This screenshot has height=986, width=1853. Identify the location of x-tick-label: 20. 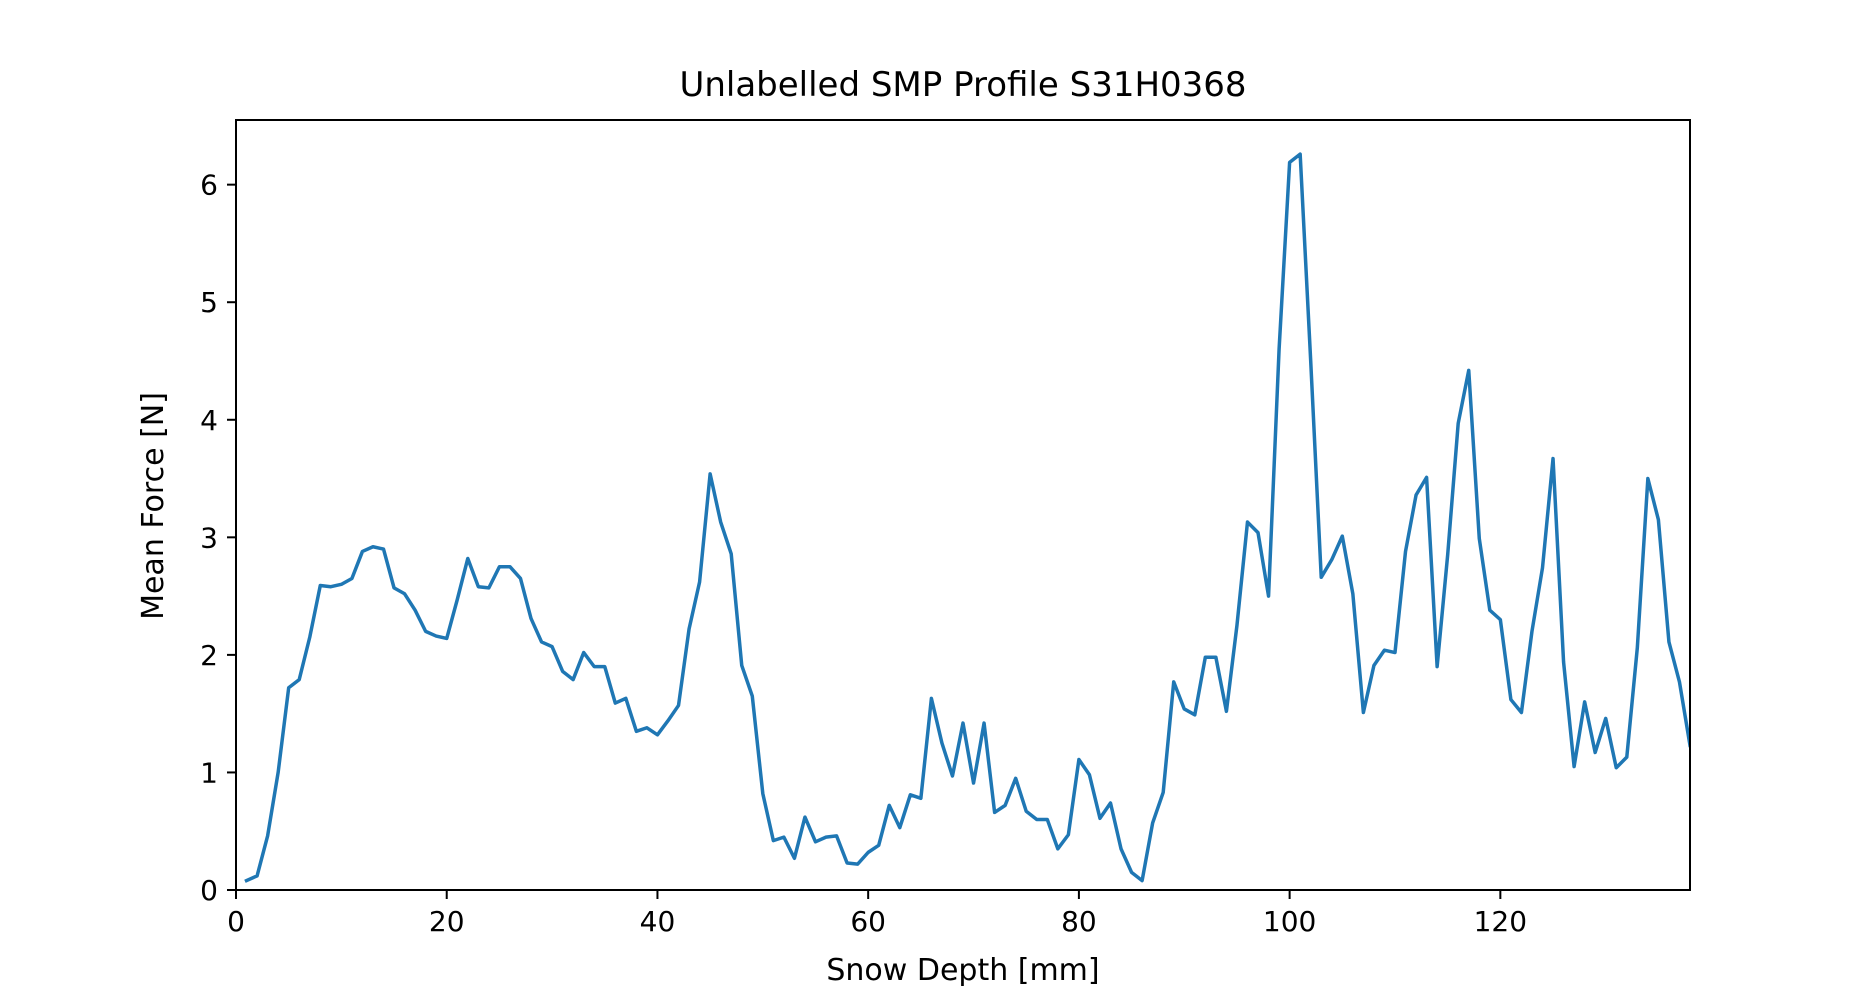
(447, 921).